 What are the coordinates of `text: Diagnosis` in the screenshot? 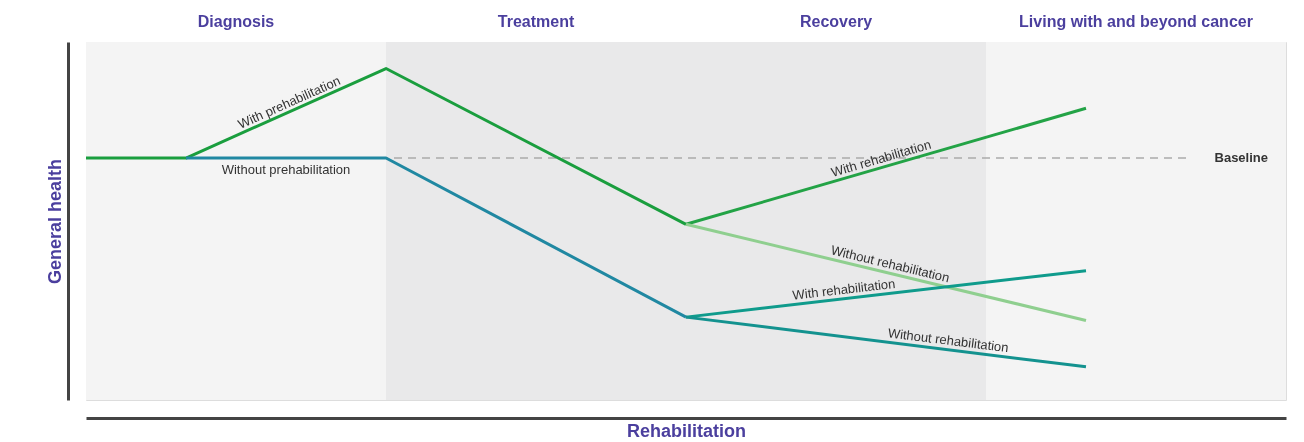 It's located at (236, 21).